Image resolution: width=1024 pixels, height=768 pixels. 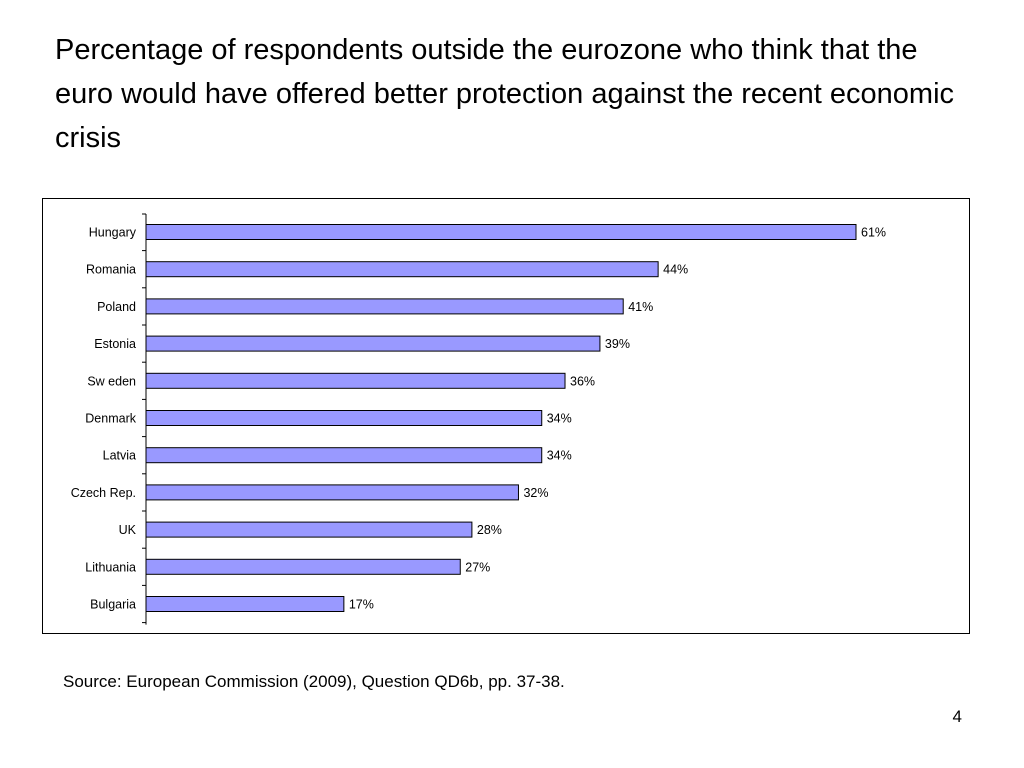 I want to click on category-label: Poland, so click(x=116, y=307).